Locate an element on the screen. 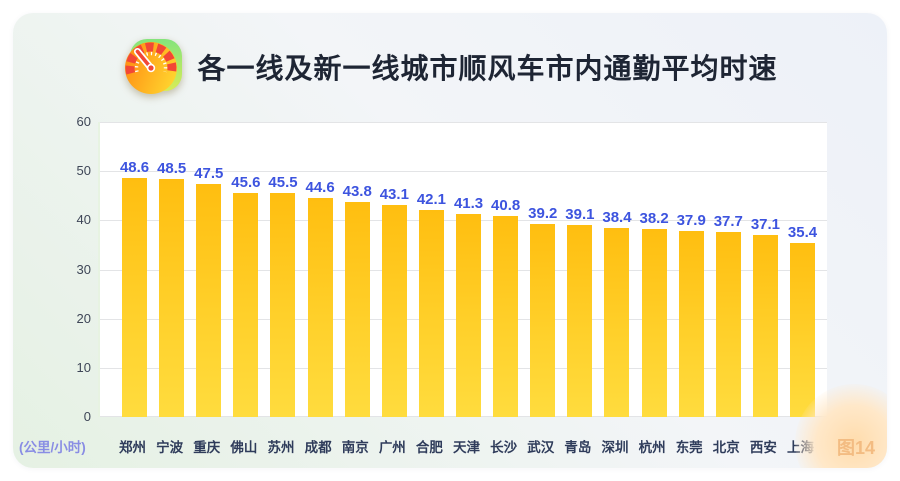 This screenshot has width=900, height=481. x-axis-label: 重庆 is located at coordinates (207, 447).